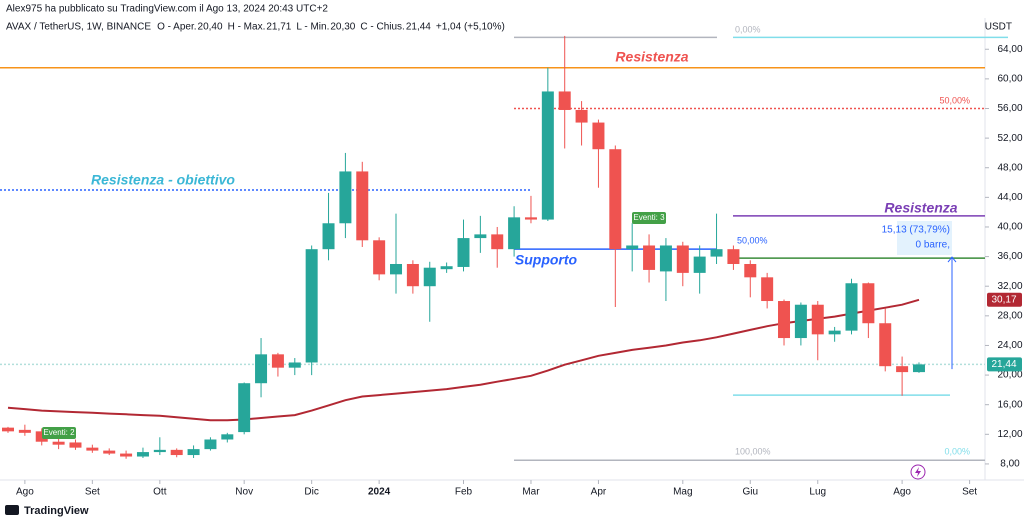 Image resolution: width=1024 pixels, height=524 pixels. Describe the element at coordinates (382, 27) in the screenshot. I see `legend-item: C - Chius.` at that location.